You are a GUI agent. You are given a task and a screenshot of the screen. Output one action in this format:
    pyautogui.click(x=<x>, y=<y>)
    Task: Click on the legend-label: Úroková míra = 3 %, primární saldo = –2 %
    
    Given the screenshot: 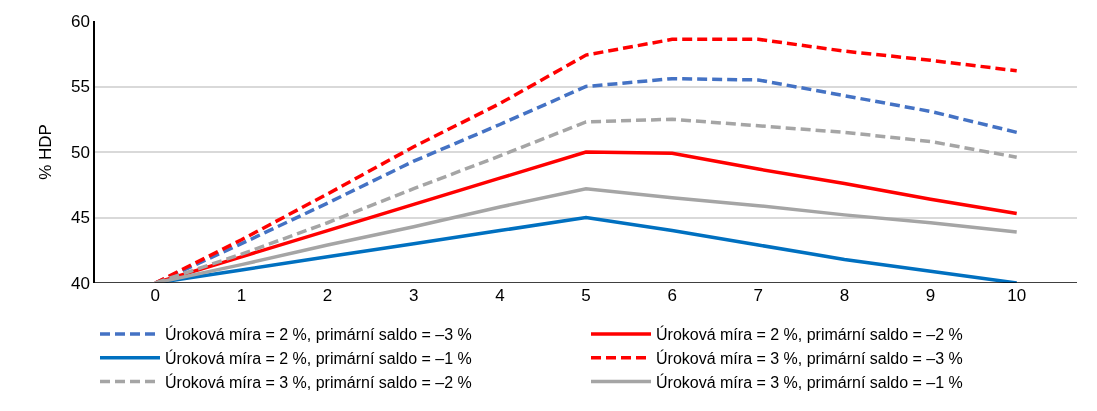 What is the action you would take?
    pyautogui.click(x=318, y=381)
    